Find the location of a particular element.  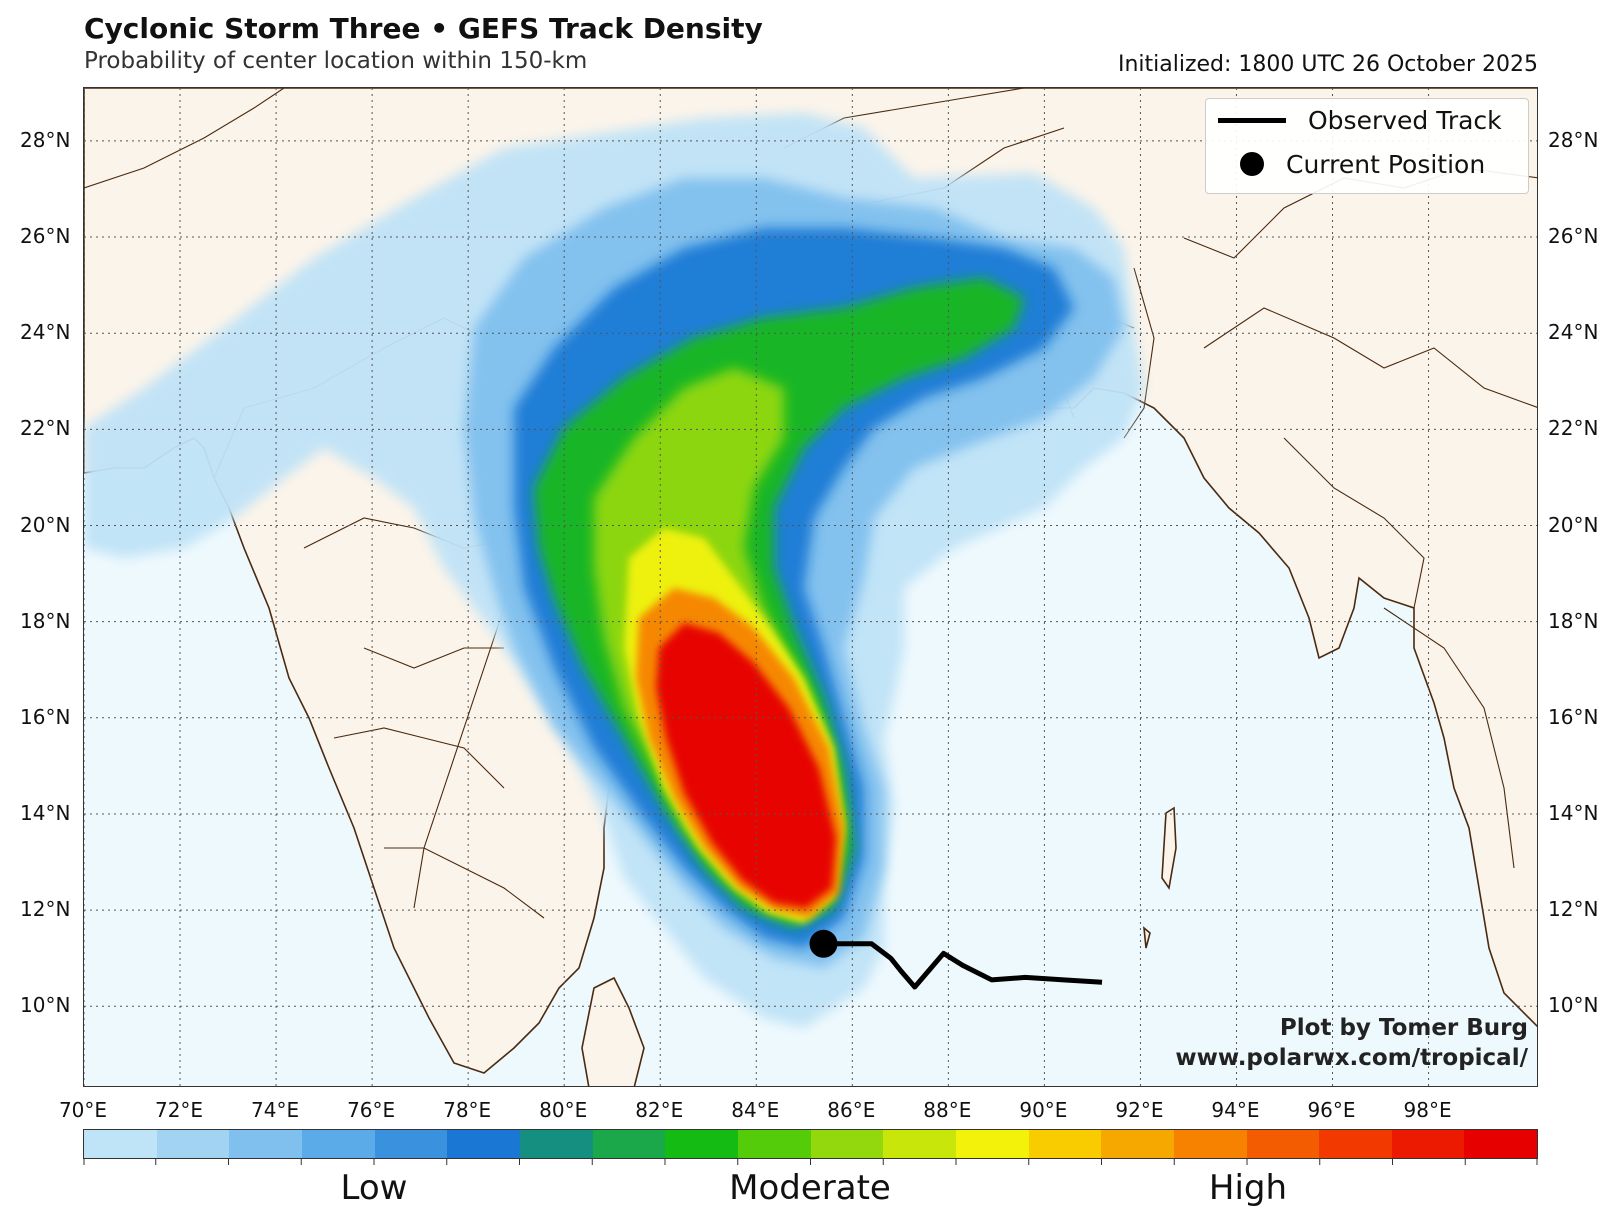

colorbar is located at coordinates (810, 1144).